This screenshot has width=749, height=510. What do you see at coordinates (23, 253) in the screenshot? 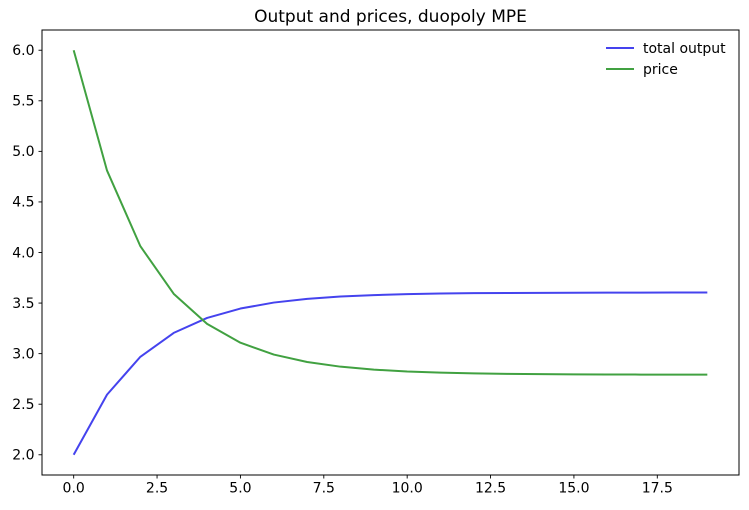
I see `y-tick-label: 4.0` at bounding box center [23, 253].